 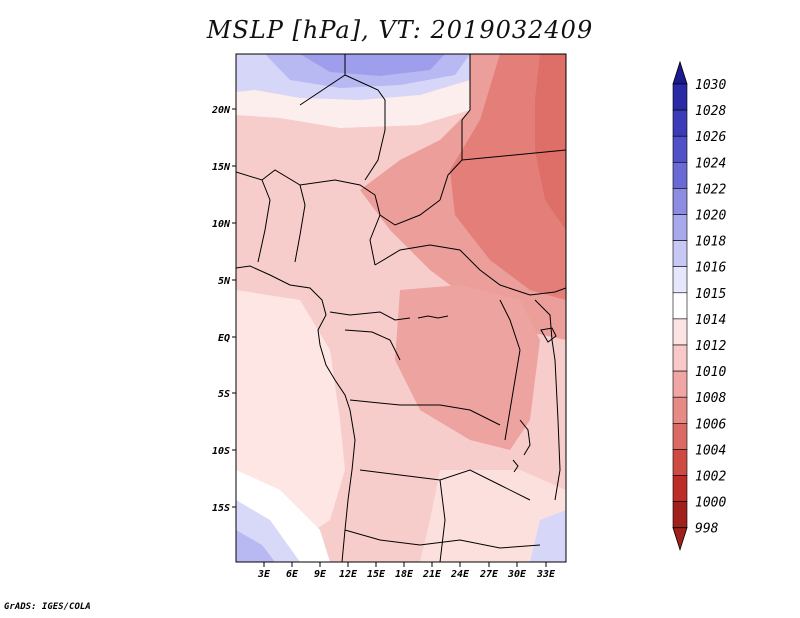 What do you see at coordinates (432, 574) in the screenshot?
I see `lon-tick-label: 21E` at bounding box center [432, 574].